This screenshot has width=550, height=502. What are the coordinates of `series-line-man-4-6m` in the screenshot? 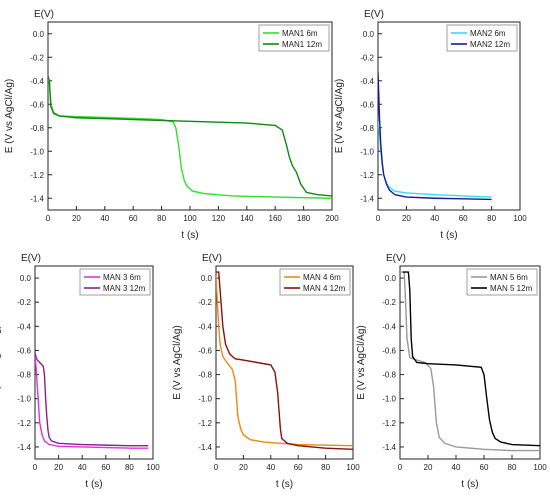 It's located at (284, 361).